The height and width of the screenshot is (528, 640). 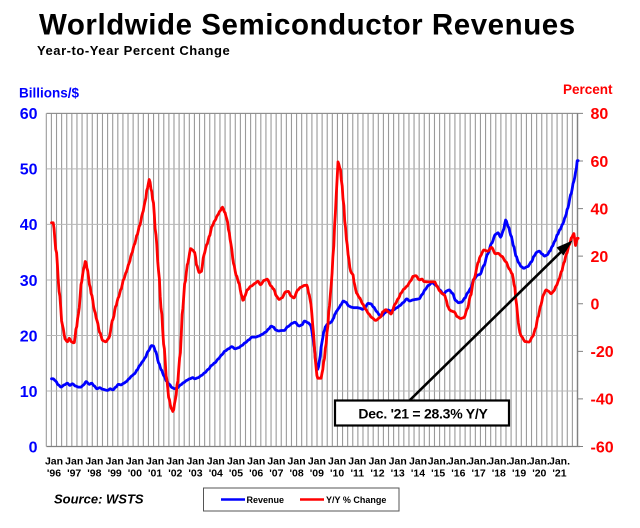 I want to click on svg-text: Y/Y % Change, so click(x=356, y=500).